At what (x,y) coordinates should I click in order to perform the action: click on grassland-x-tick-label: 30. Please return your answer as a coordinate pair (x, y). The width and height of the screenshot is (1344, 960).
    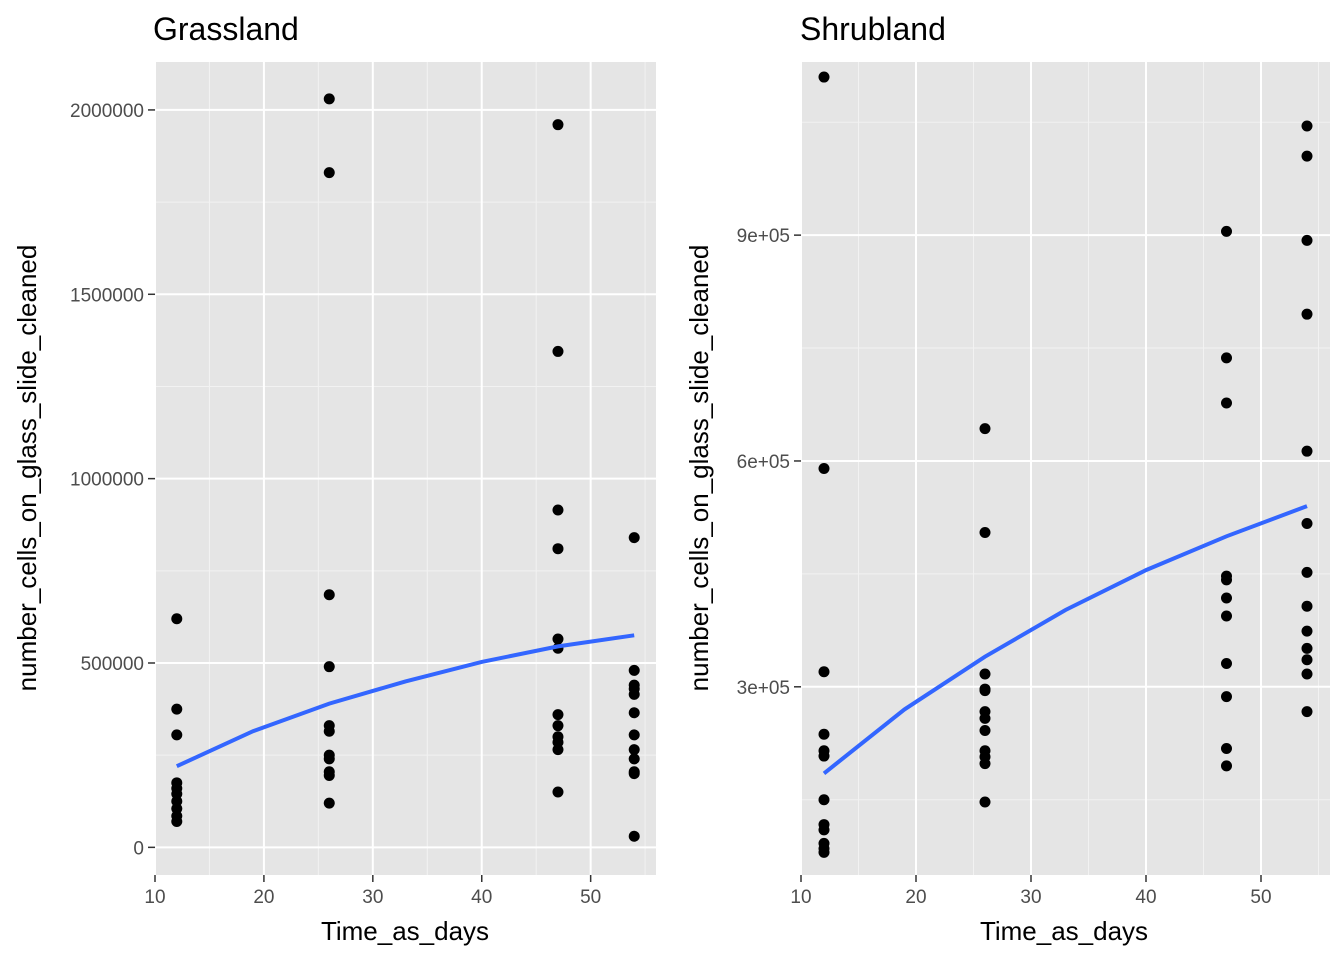
    Looking at the image, I should click on (372, 897).